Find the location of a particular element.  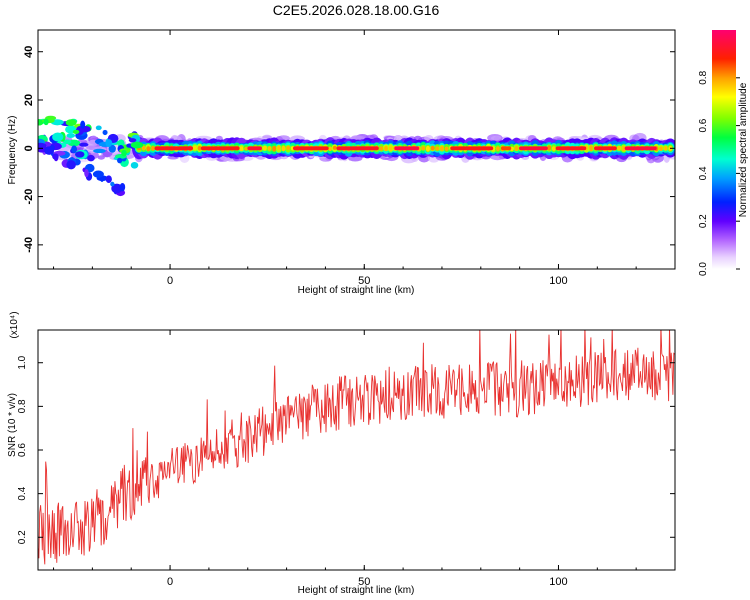

colorbar-tick-label: 0.2 is located at coordinates (703, 221).